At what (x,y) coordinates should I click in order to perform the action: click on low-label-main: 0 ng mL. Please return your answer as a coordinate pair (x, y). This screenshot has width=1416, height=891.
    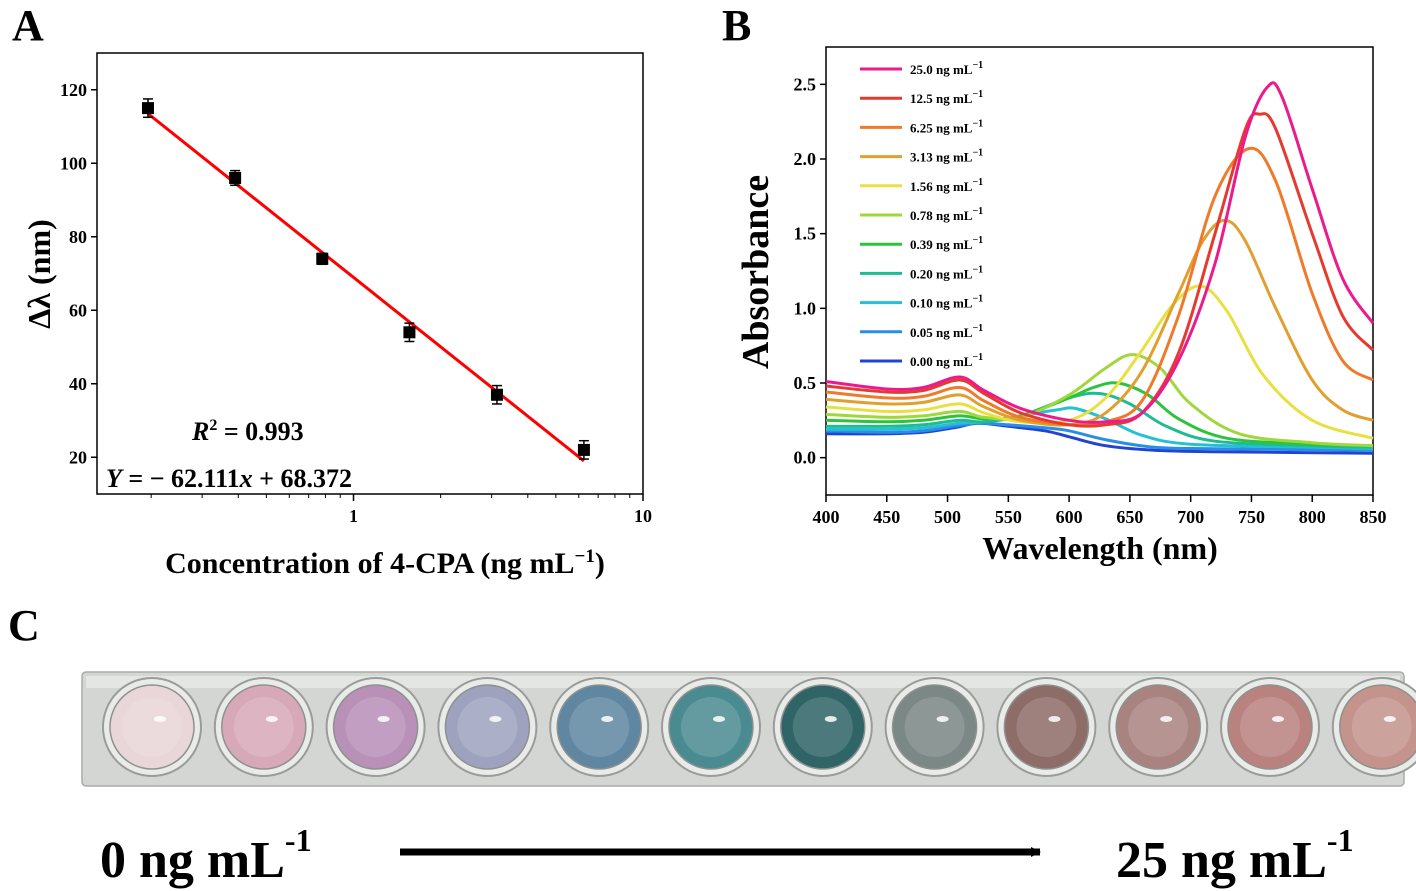
    Looking at the image, I should click on (192, 860).